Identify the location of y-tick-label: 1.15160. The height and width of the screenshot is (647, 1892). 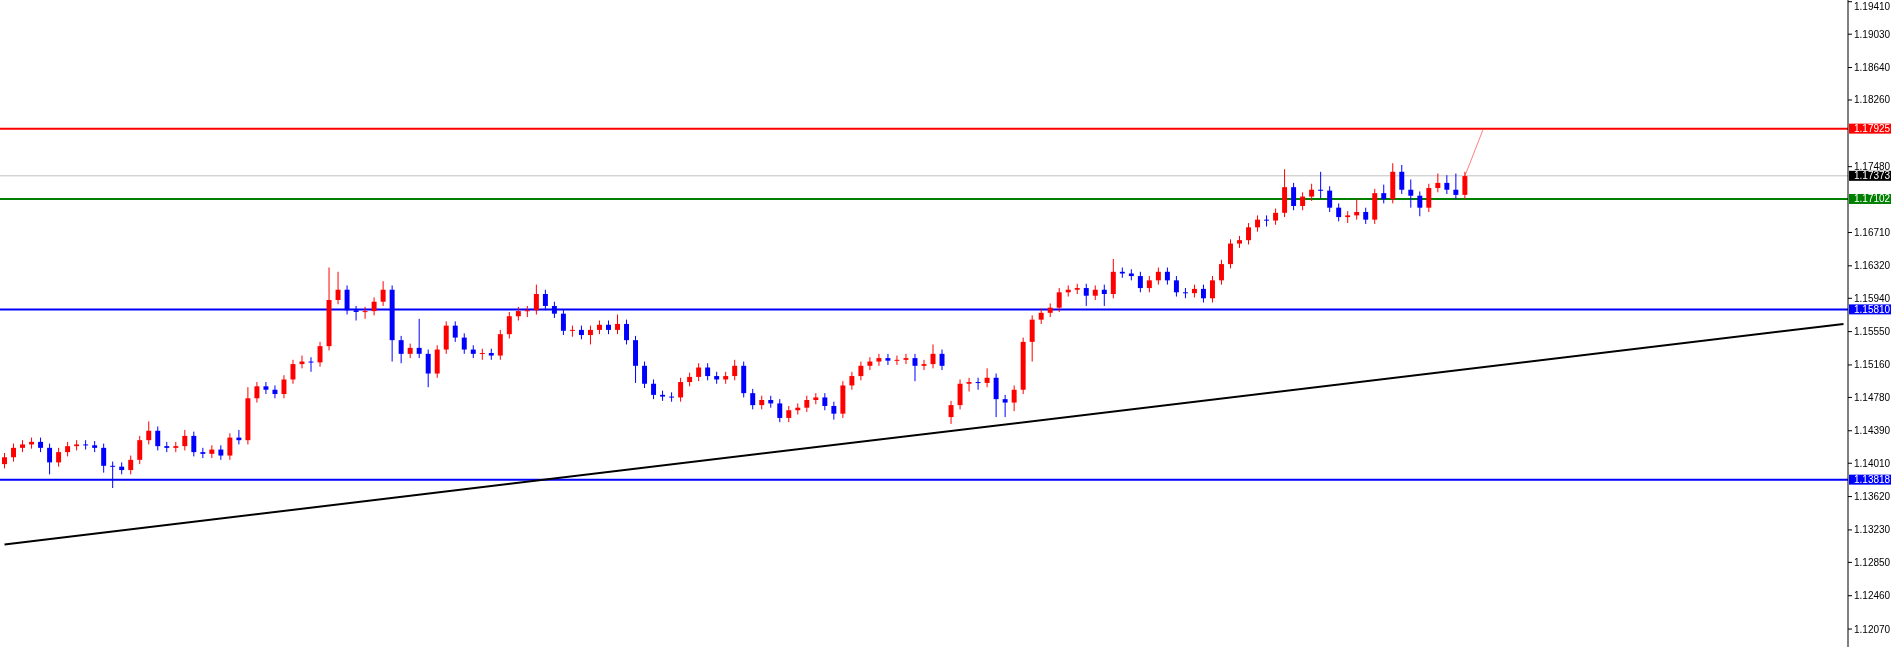
(1872, 365).